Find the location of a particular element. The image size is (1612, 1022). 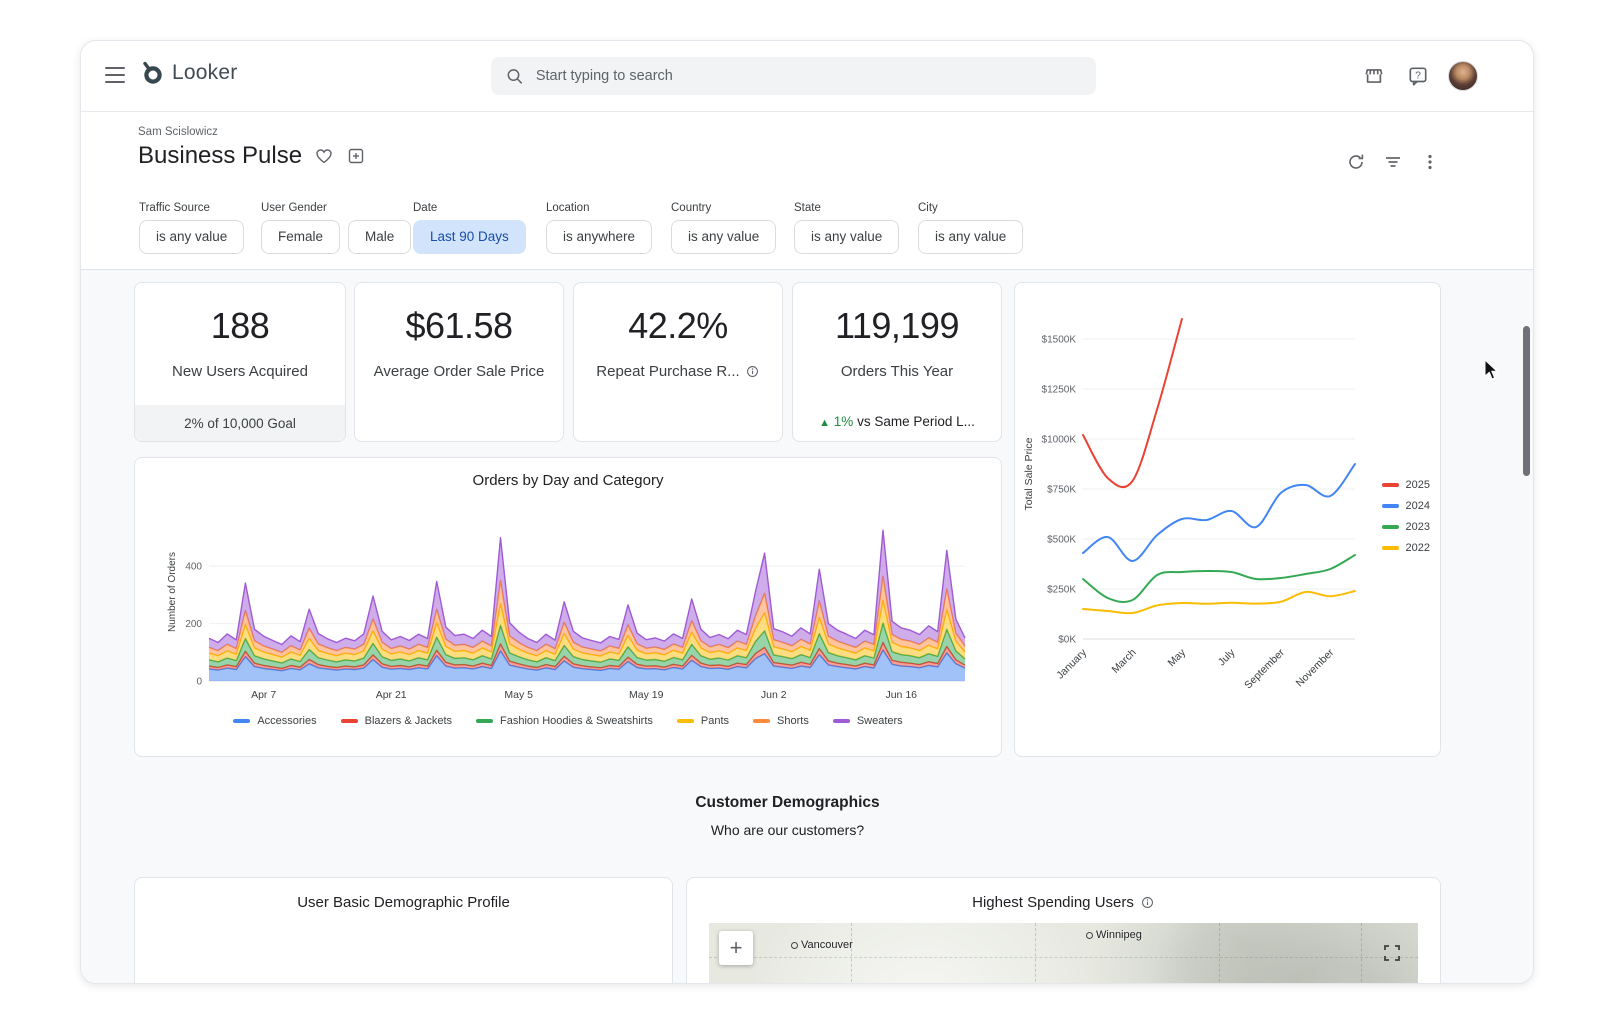

filter-label-date: Date is located at coordinates (425, 208).